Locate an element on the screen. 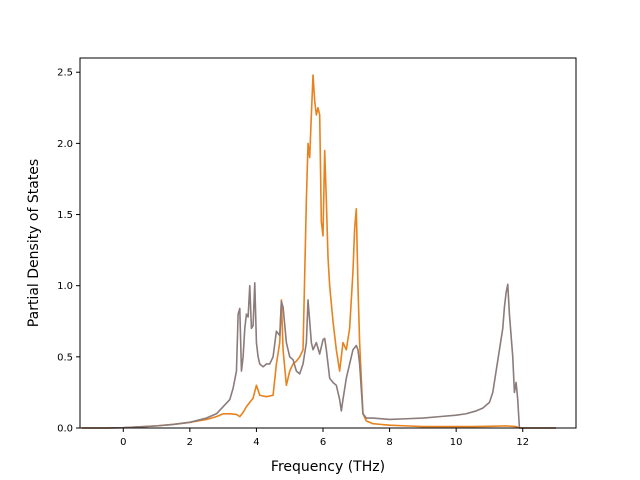 The image size is (640, 480). x-axis-label: Frequency (THz) is located at coordinates (328, 467).